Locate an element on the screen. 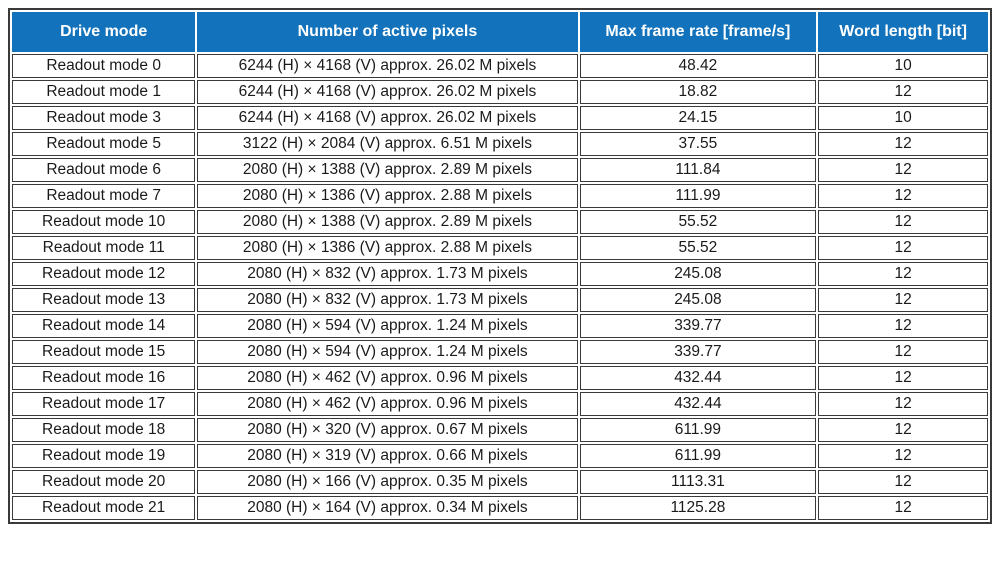 This screenshot has width=1000, height=573. drive-mode-cell: Readout mode 5 is located at coordinates (104, 144).